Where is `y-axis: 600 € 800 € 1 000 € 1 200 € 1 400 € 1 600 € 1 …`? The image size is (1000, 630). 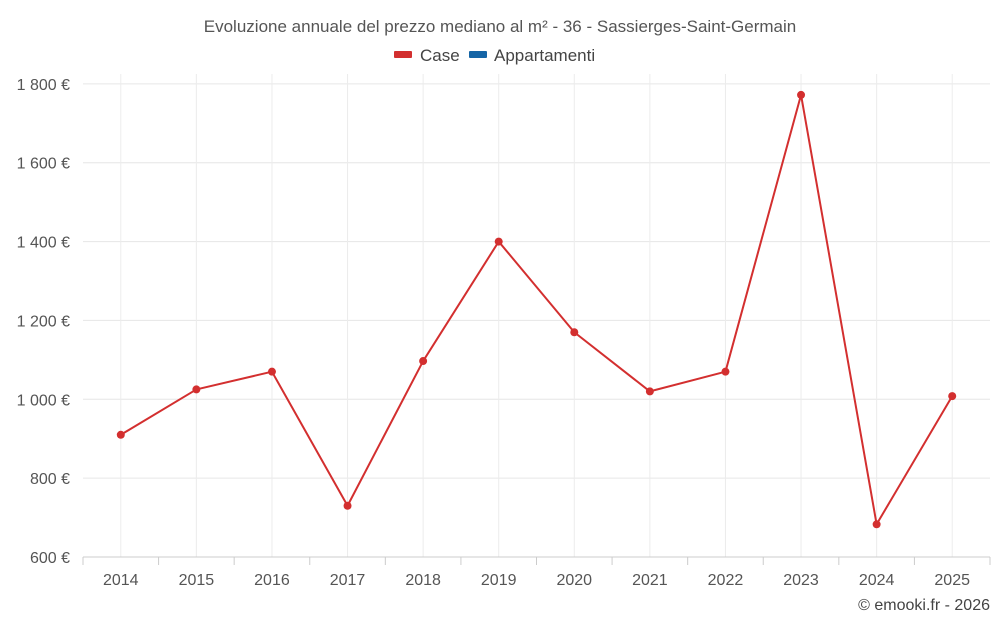
y-axis: 600 € 800 € 1 000 € 1 200 € 1 400 € 1 600 € 1 … is located at coordinates (43, 322).